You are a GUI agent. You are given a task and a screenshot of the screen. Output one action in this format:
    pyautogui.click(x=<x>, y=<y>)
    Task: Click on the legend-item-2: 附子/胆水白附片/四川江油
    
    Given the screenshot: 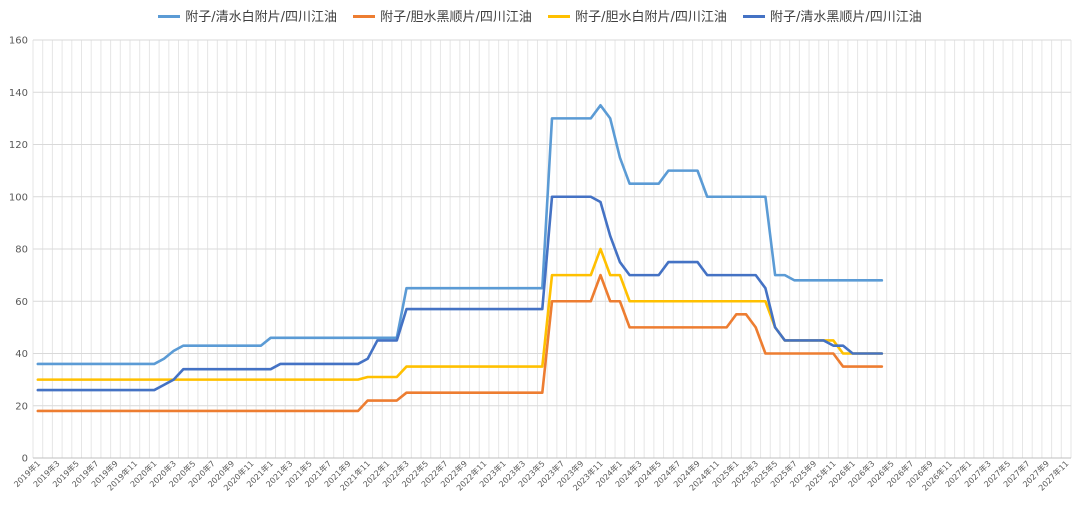 What is the action you would take?
    pyautogui.click(x=637, y=15)
    